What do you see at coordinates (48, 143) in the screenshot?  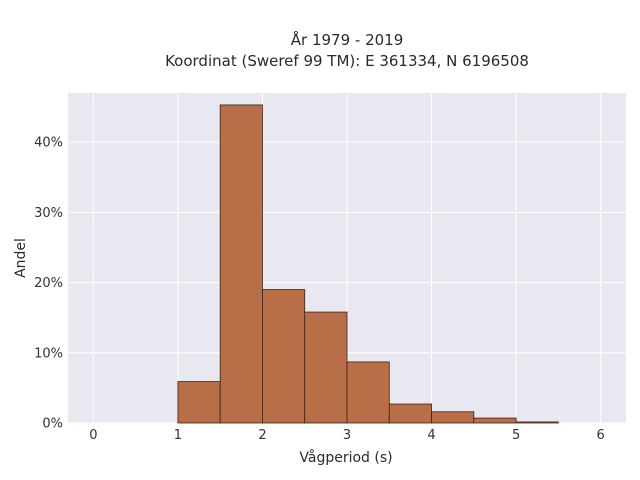 I see `y-tick-label: 40%` at bounding box center [48, 143].